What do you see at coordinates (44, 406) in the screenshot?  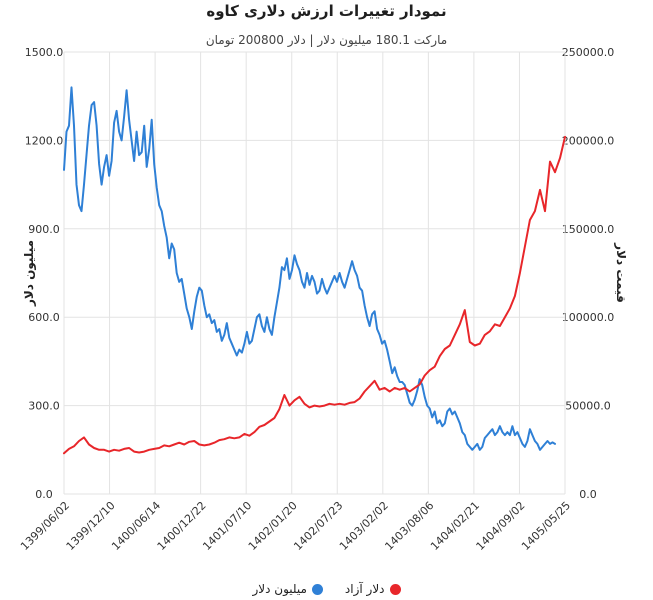 I see `y-left-tick-label: 300.0` at bounding box center [44, 406].